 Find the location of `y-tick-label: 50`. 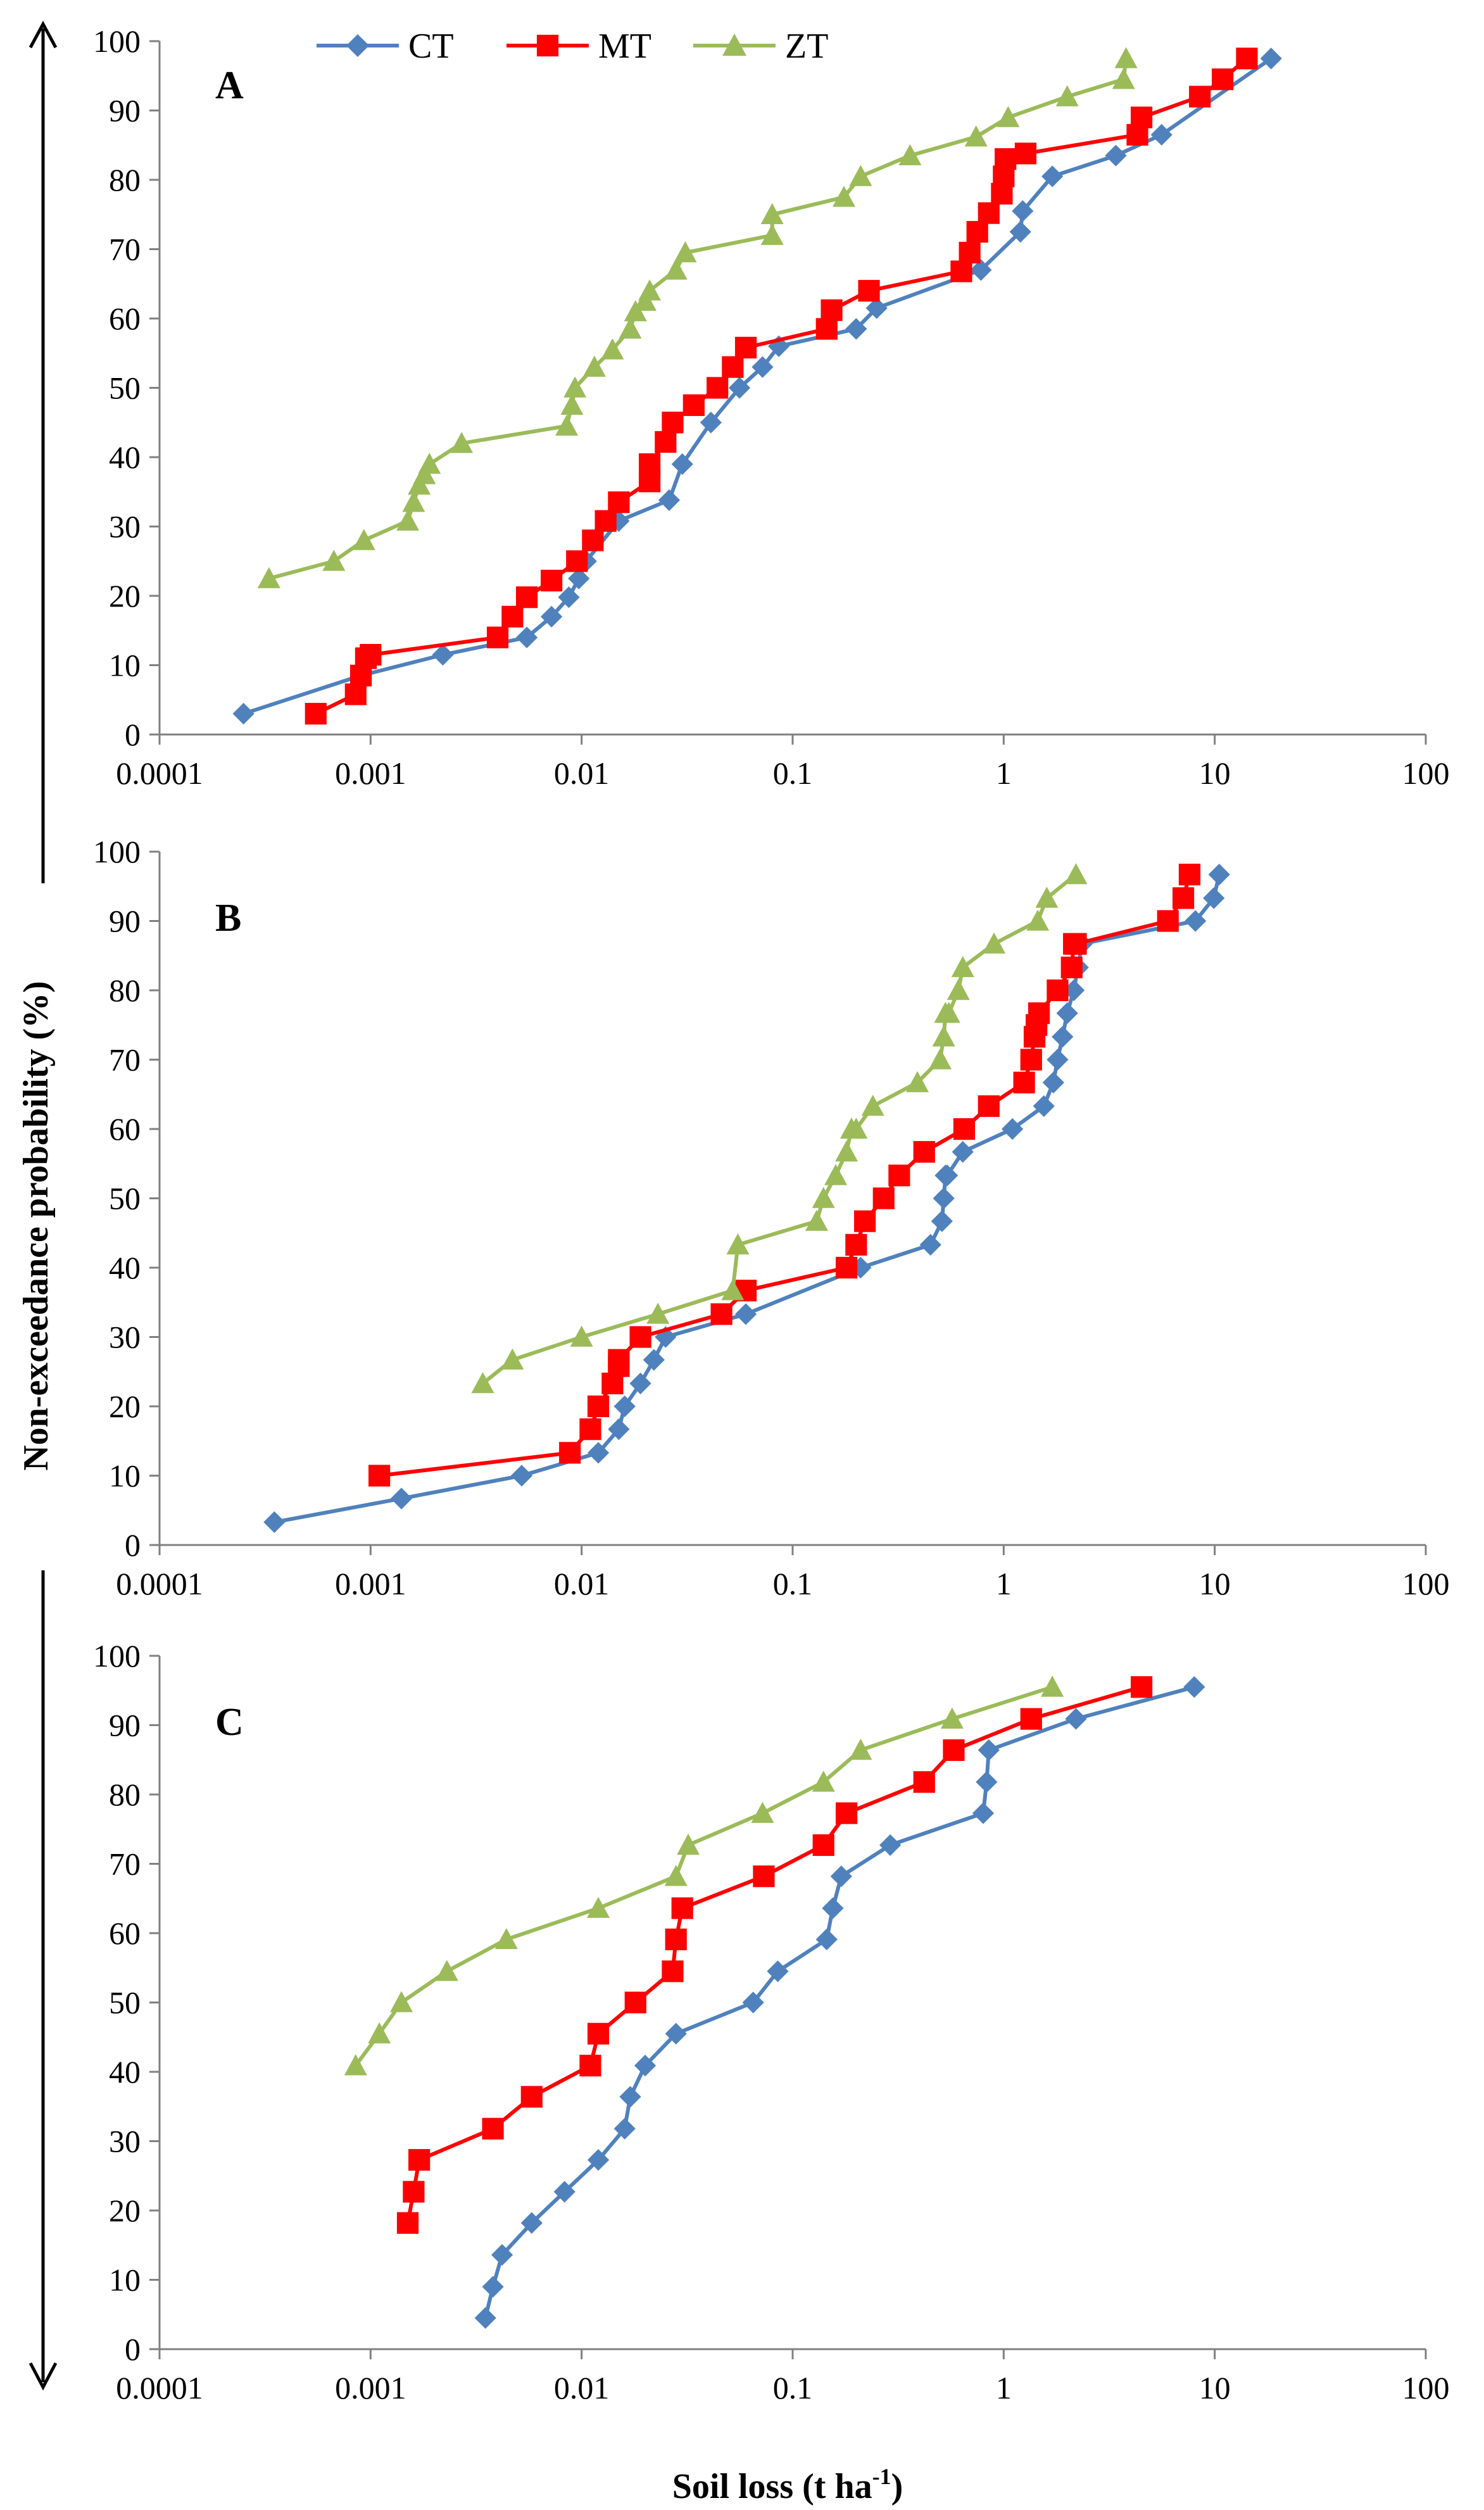

y-tick-label: 50 is located at coordinates (125, 2003).